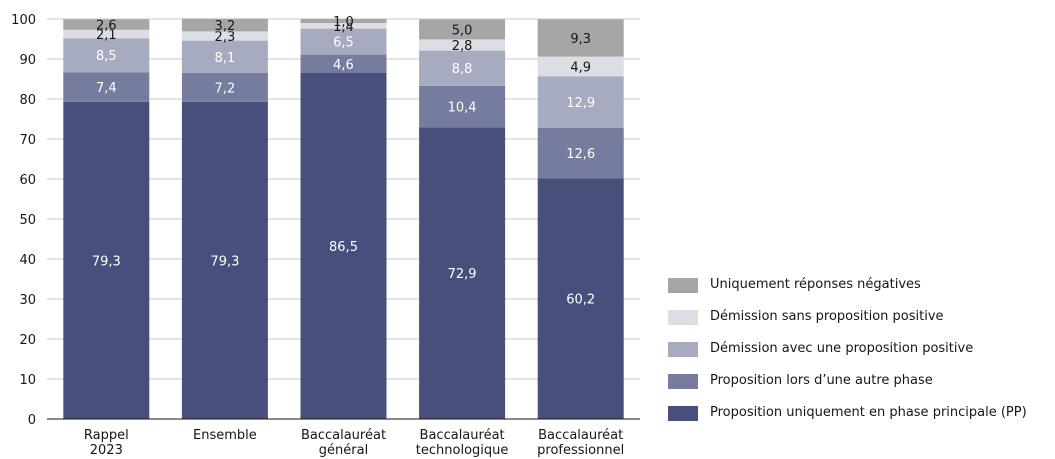 This screenshot has height=459, width=1055. Describe the element at coordinates (106, 56) in the screenshot. I see `data-label: 8,5` at that location.